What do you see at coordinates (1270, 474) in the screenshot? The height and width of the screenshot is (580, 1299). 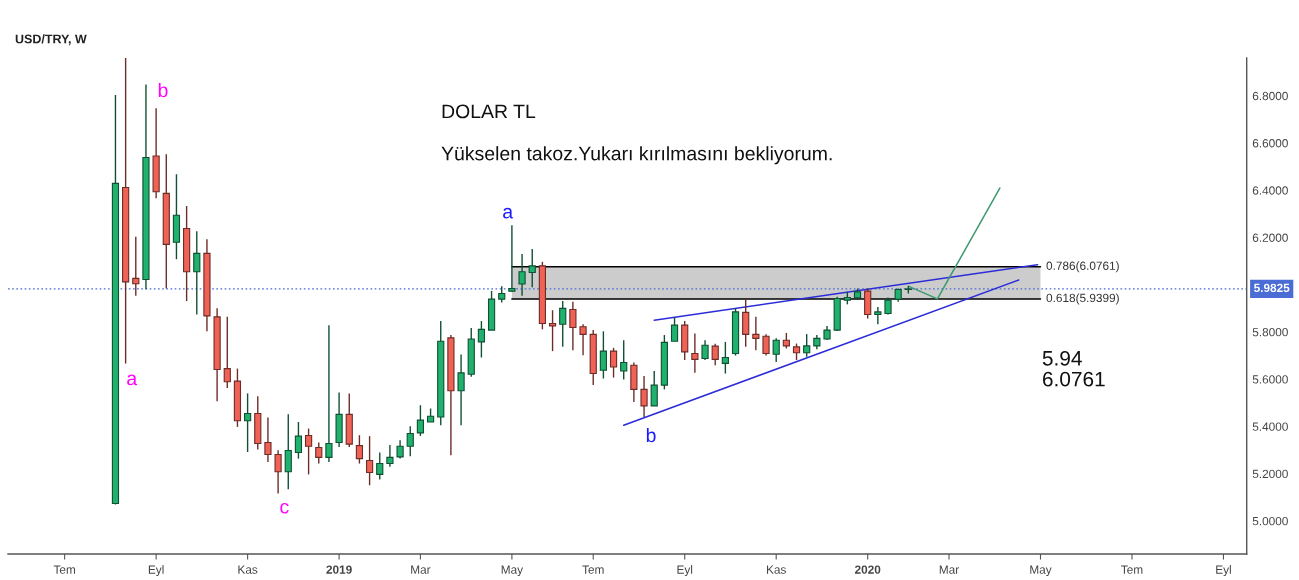 I see `y-tick-label: 5.2000` at bounding box center [1270, 474].